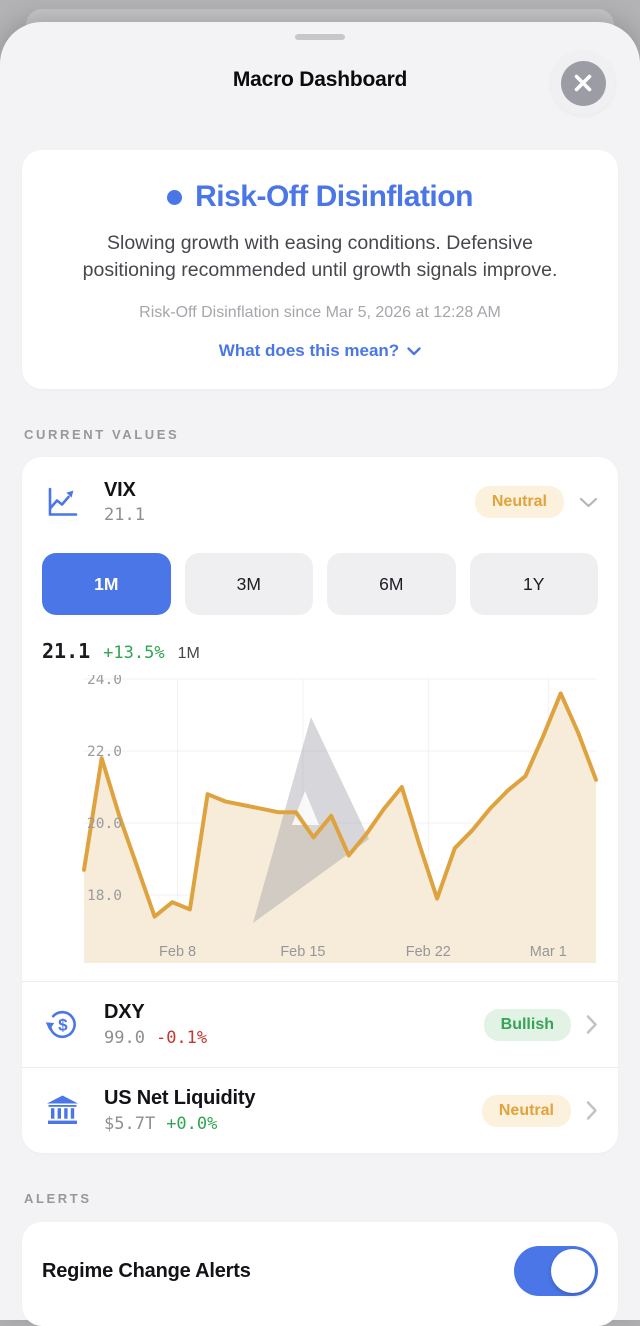 The image size is (640, 1326). Describe the element at coordinates (302, 952) in the screenshot. I see `svg-text: Feb 15` at that location.